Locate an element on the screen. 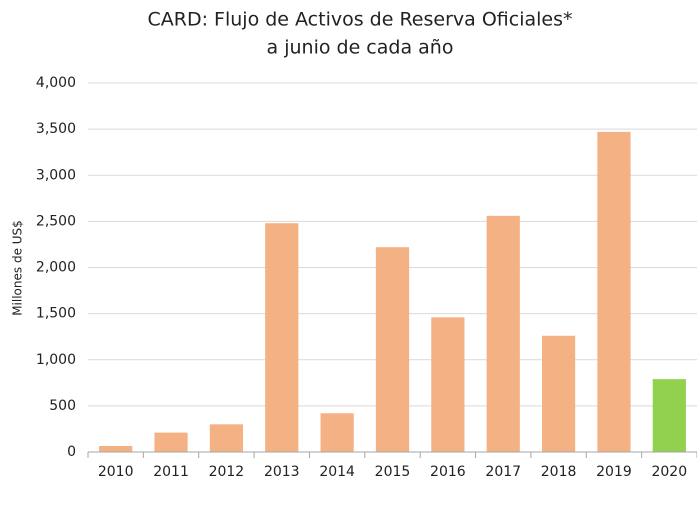 This screenshot has width=697, height=512. x-tick-label: 2012 is located at coordinates (227, 472).